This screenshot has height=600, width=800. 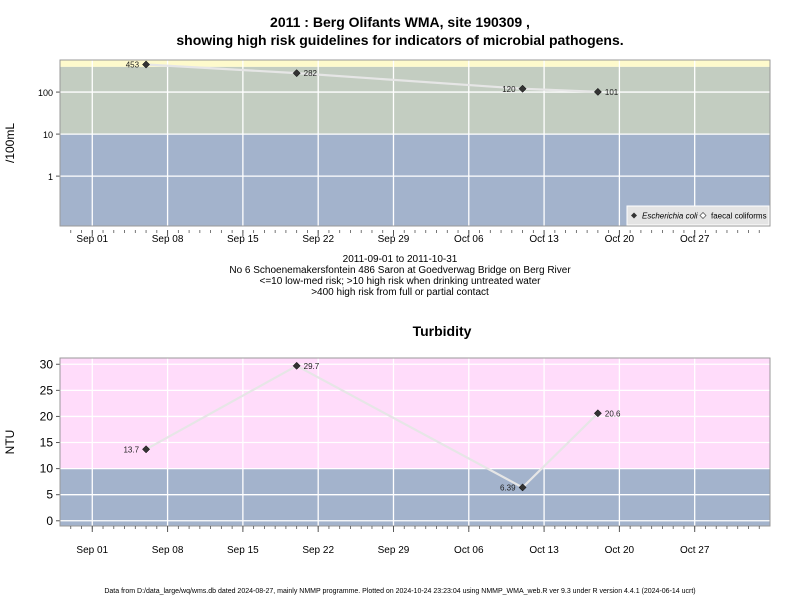 I want to click on data-label: 29.7, so click(x=312, y=366).